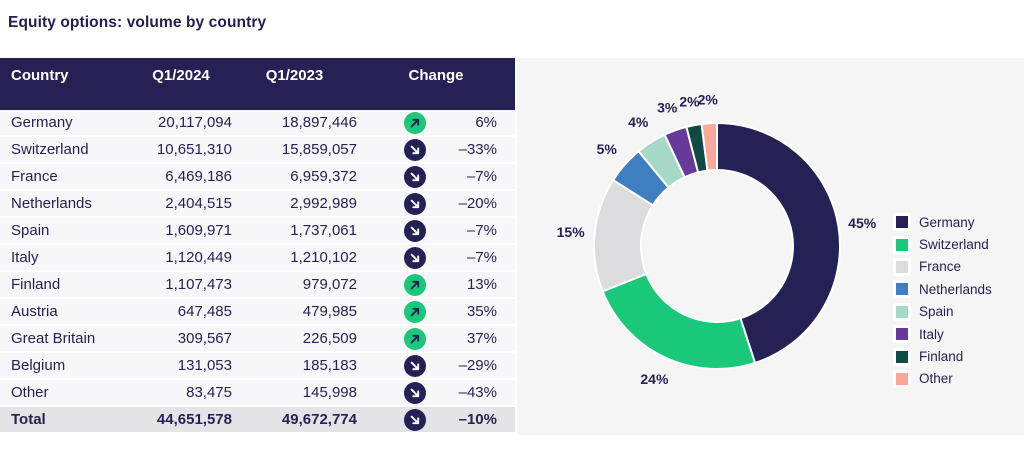 This screenshot has width=1024, height=459. Describe the element at coordinates (571, 232) in the screenshot. I see `donut-percent-label: 15%` at that location.